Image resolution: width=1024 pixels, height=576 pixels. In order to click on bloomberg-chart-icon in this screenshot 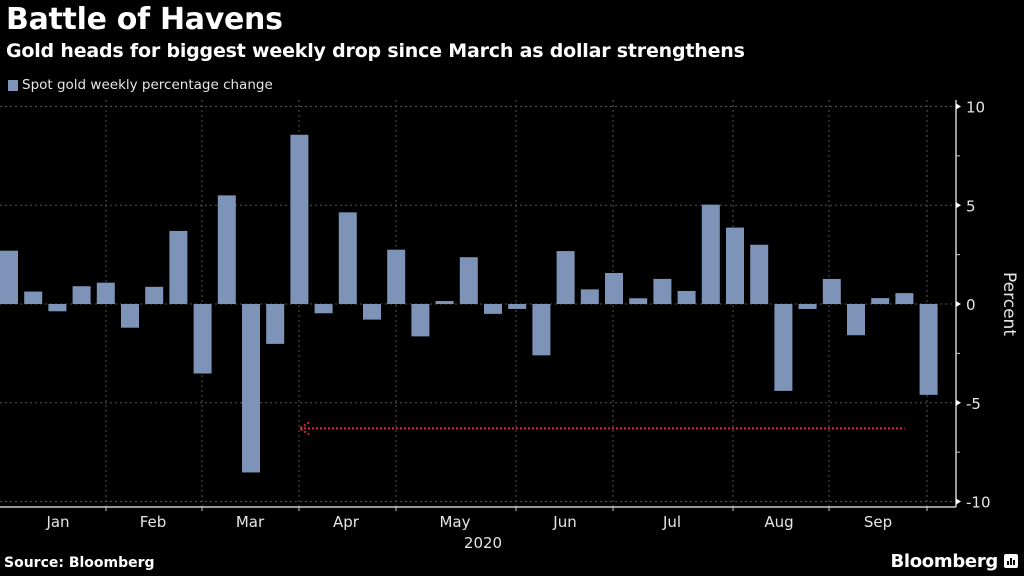, I will do `click(1011, 561)`.